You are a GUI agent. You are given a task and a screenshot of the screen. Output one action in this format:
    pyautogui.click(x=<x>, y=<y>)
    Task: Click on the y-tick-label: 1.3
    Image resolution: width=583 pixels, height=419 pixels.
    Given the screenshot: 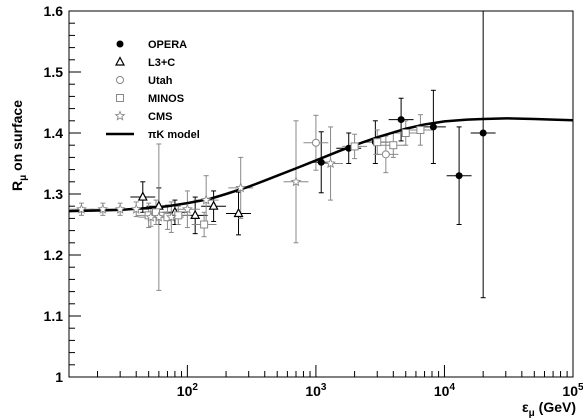 What is the action you would take?
    pyautogui.click(x=54, y=194)
    